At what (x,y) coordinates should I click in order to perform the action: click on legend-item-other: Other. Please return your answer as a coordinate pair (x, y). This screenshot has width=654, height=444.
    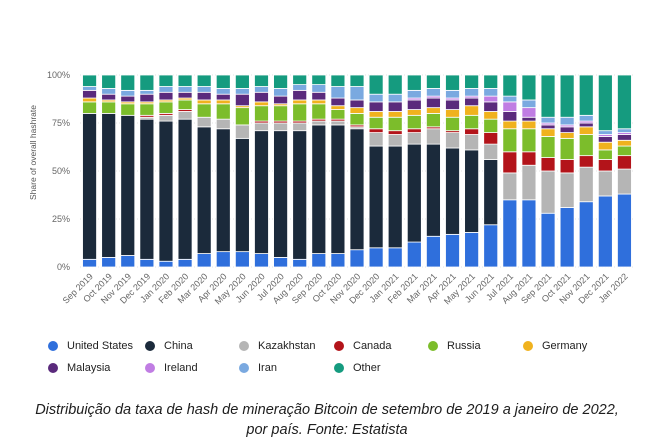
    Looking at the image, I should click on (357, 368).